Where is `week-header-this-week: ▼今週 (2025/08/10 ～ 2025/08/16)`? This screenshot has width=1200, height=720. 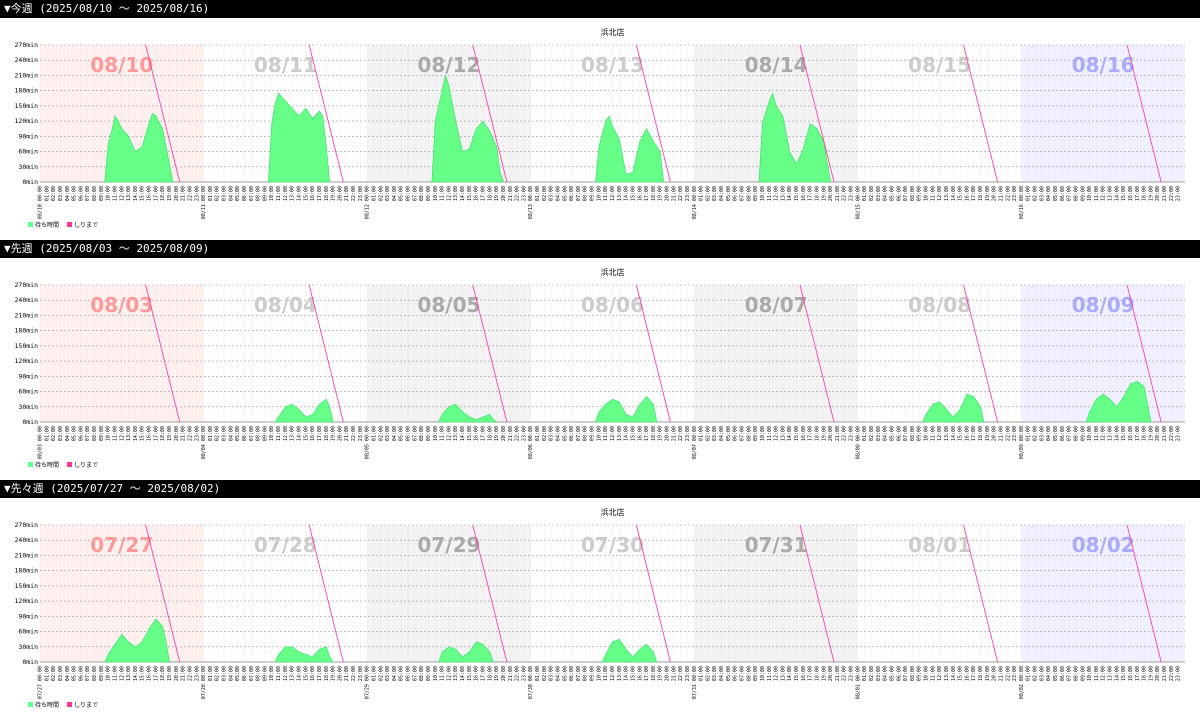 week-header-this-week: ▼今週 (2025/08/10 ～ 2025/08/16) is located at coordinates (600, 9).